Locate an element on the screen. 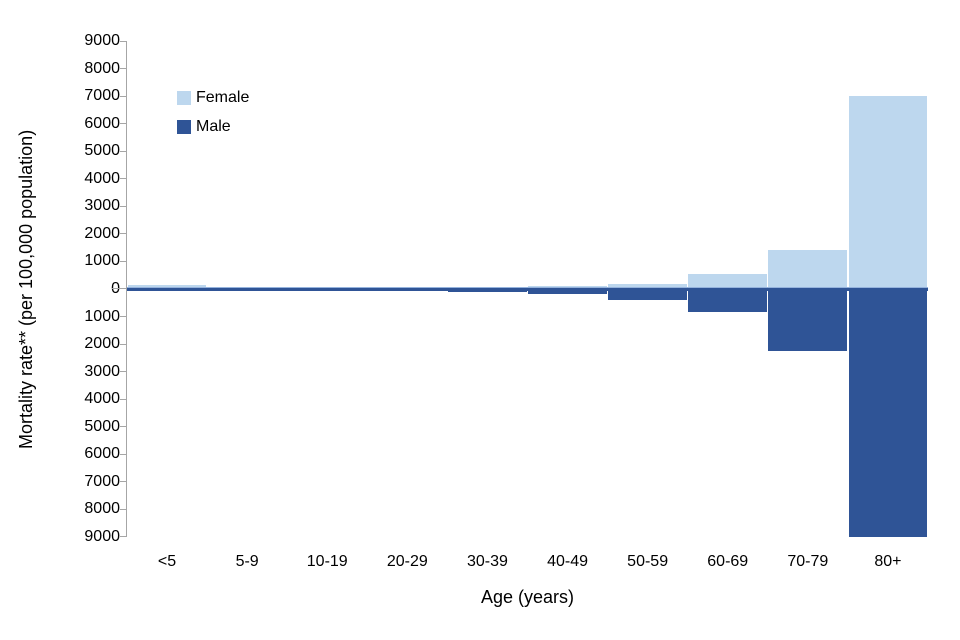  y-tick-label-14: 5000 is located at coordinates (102, 426).